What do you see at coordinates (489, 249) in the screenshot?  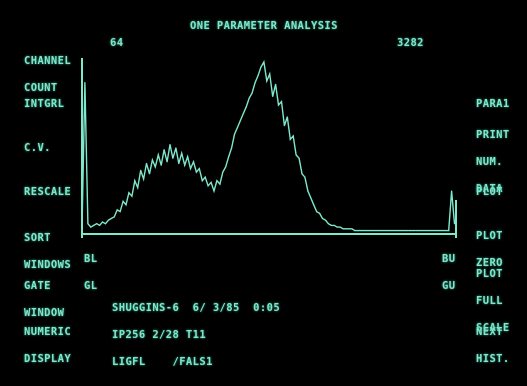 I see `menu-plot-zero: PLOT ZERO` at bounding box center [489, 249].